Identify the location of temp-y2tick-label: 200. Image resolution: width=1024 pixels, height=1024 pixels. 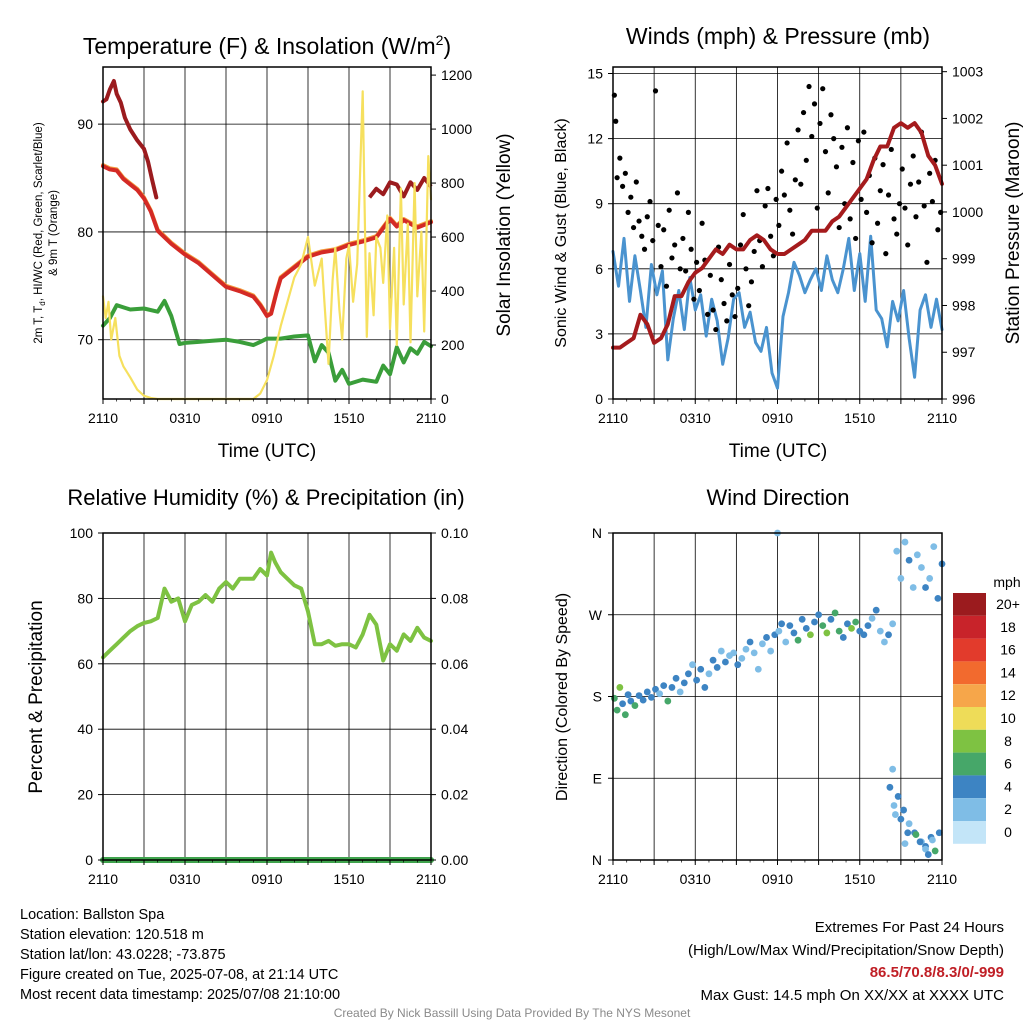
(453, 345).